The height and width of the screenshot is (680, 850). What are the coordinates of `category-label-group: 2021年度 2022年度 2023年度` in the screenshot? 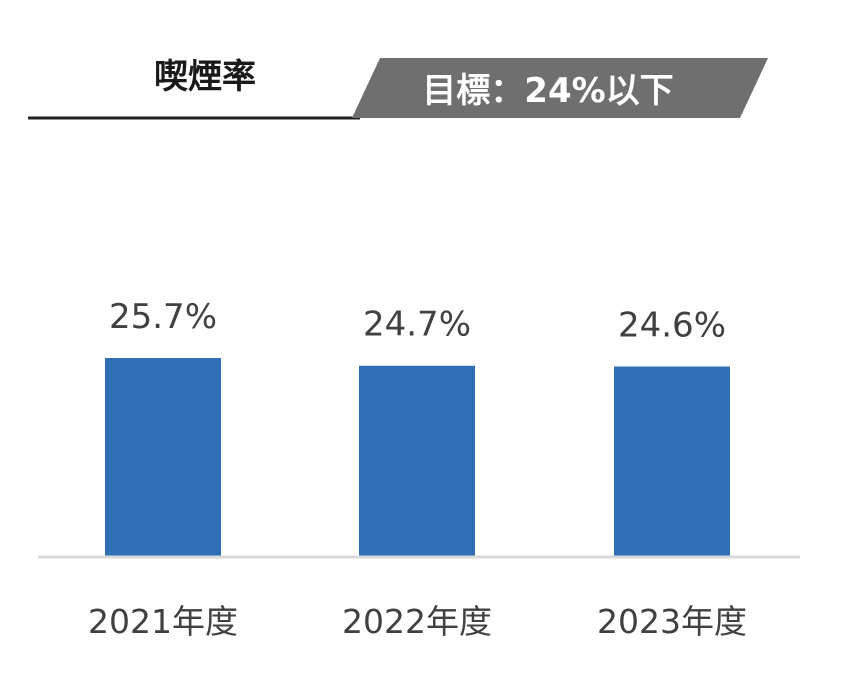 It's located at (417, 621).